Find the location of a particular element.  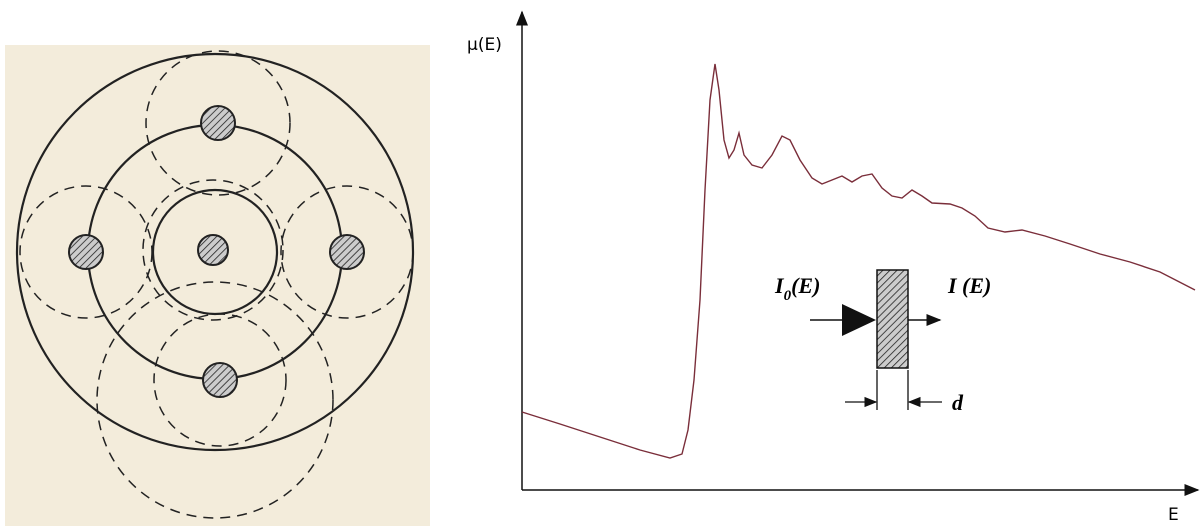

x-axis-label: E is located at coordinates (1173, 515).